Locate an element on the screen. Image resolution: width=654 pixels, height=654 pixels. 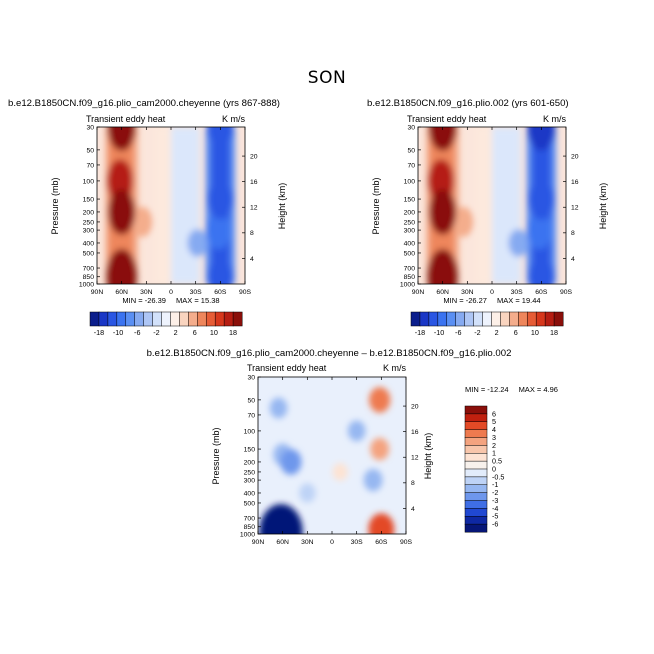
x-tick-label: 90N is located at coordinates (97, 292).